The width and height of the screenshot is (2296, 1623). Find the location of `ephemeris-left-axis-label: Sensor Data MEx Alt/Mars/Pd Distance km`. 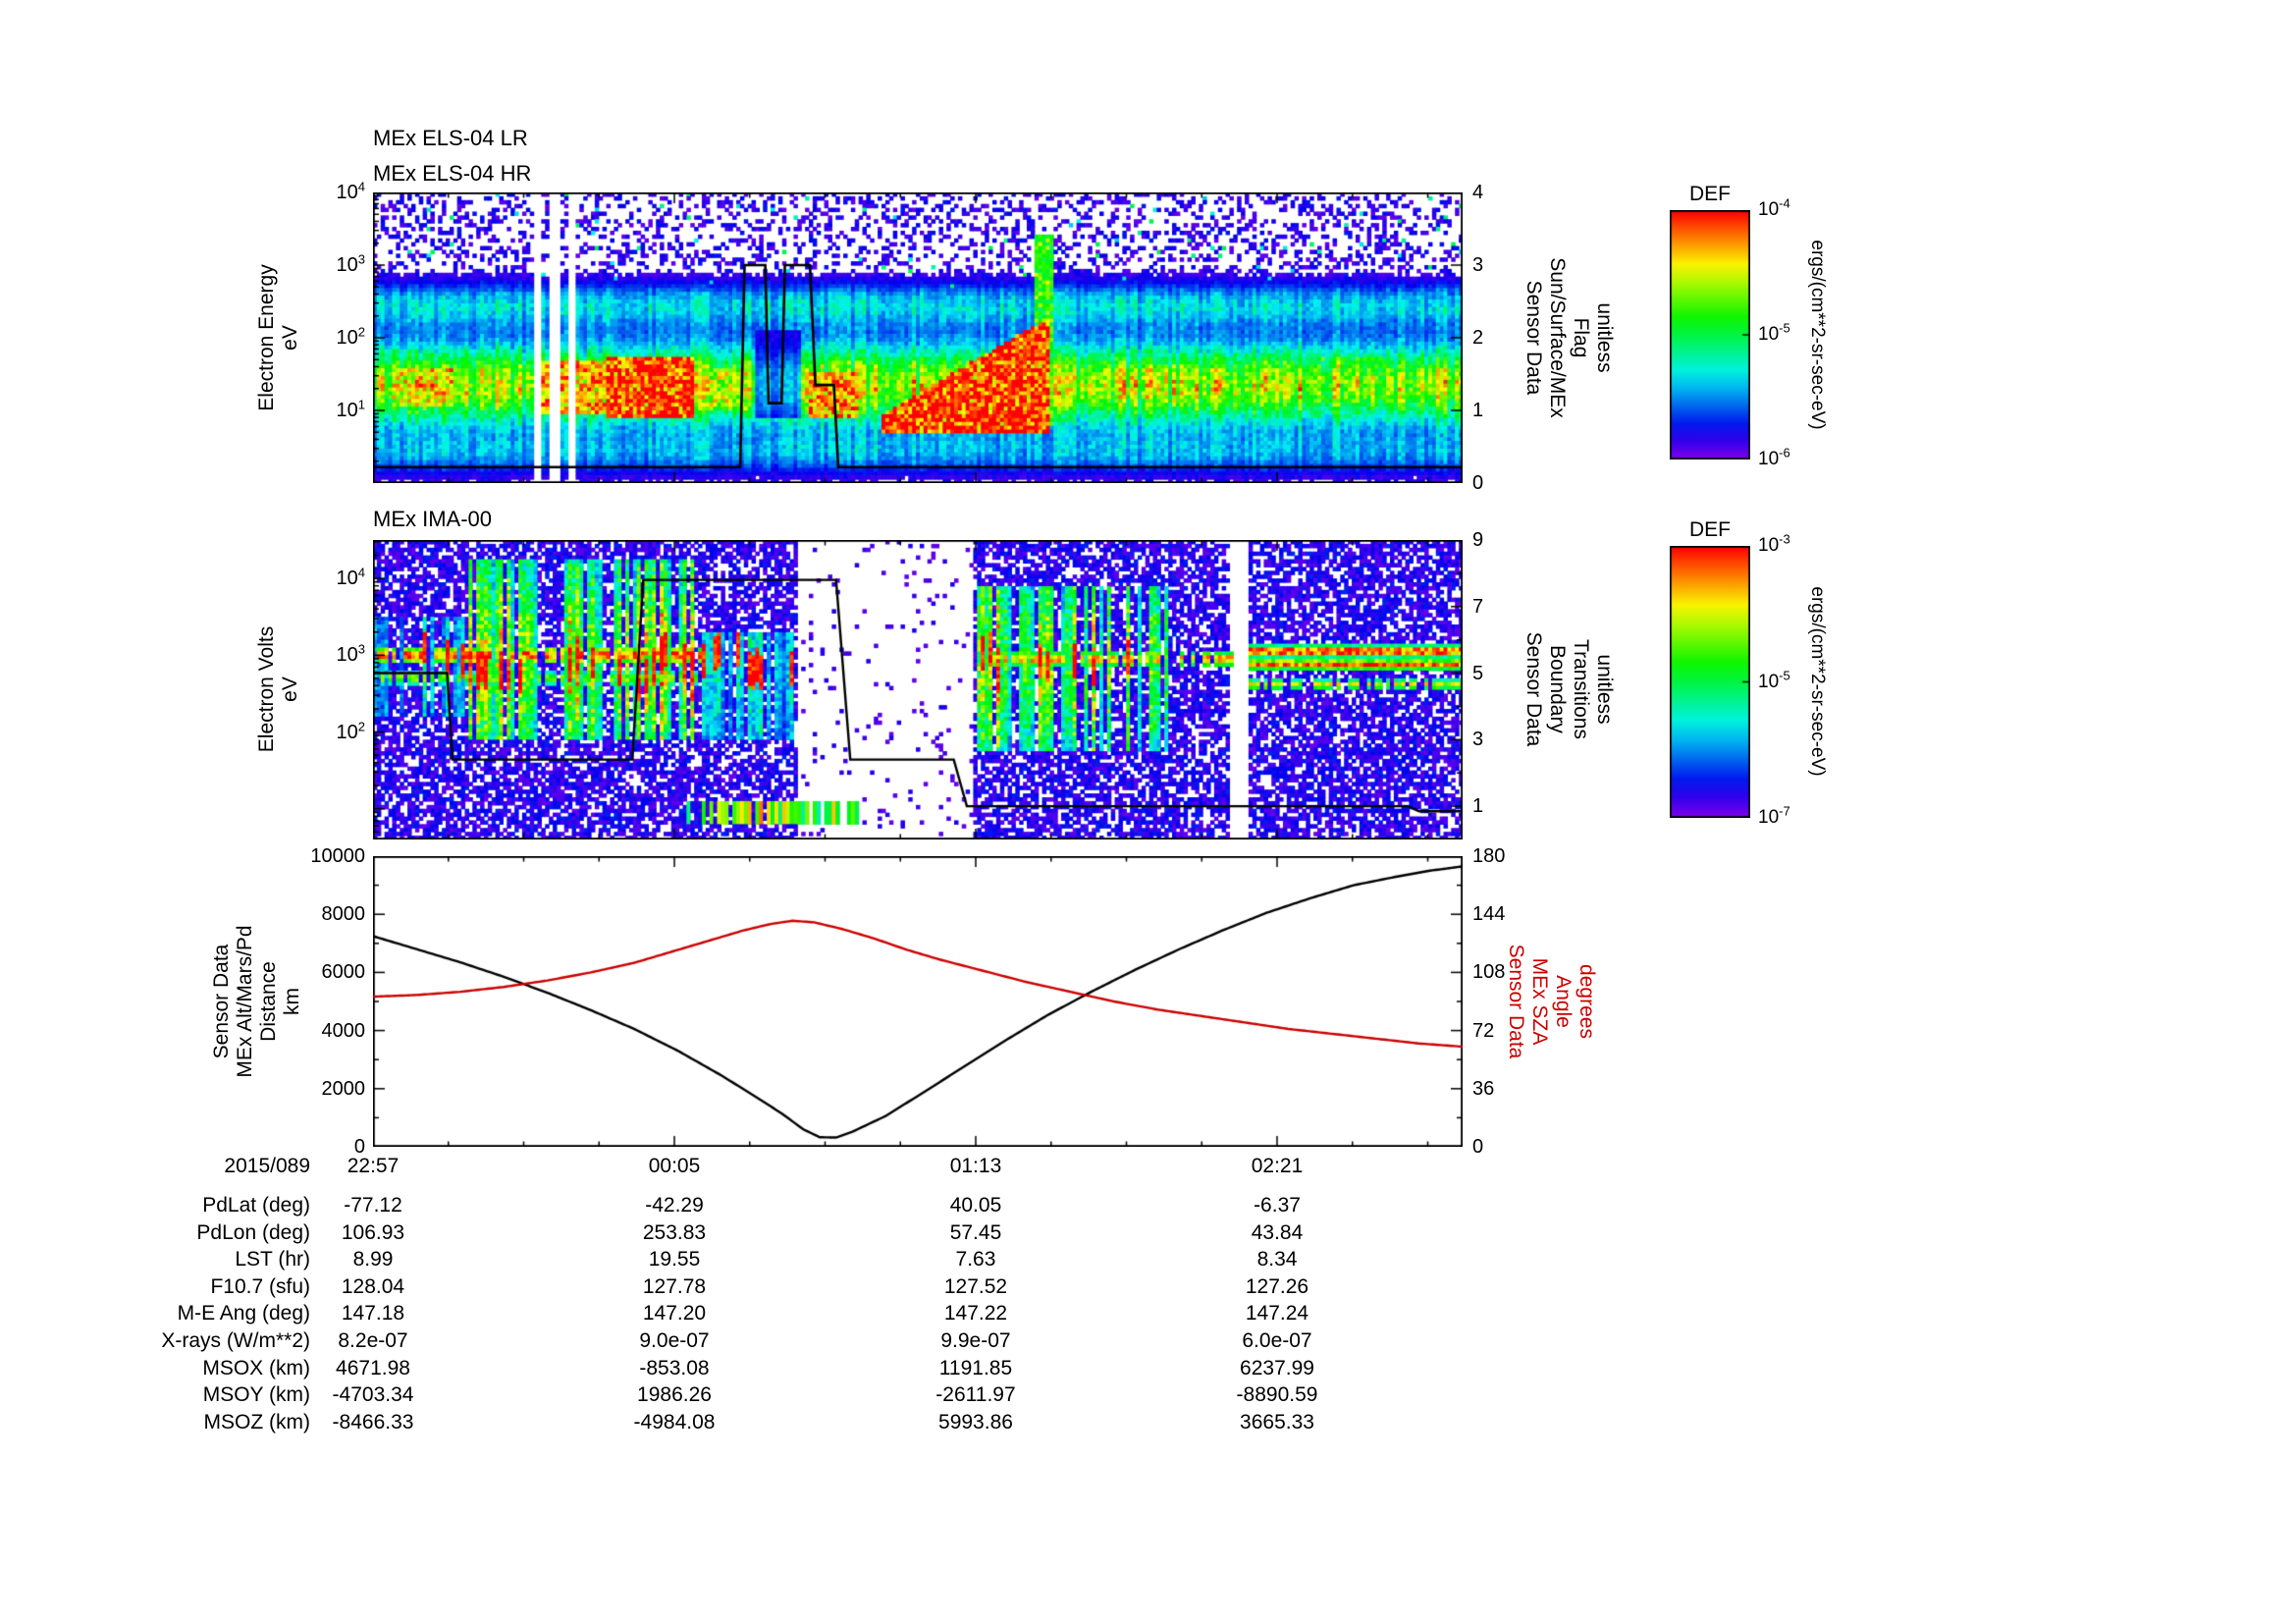

ephemeris-left-axis-label: Sensor Data MEx Alt/Mars/Pd Distance km is located at coordinates (257, 1001).